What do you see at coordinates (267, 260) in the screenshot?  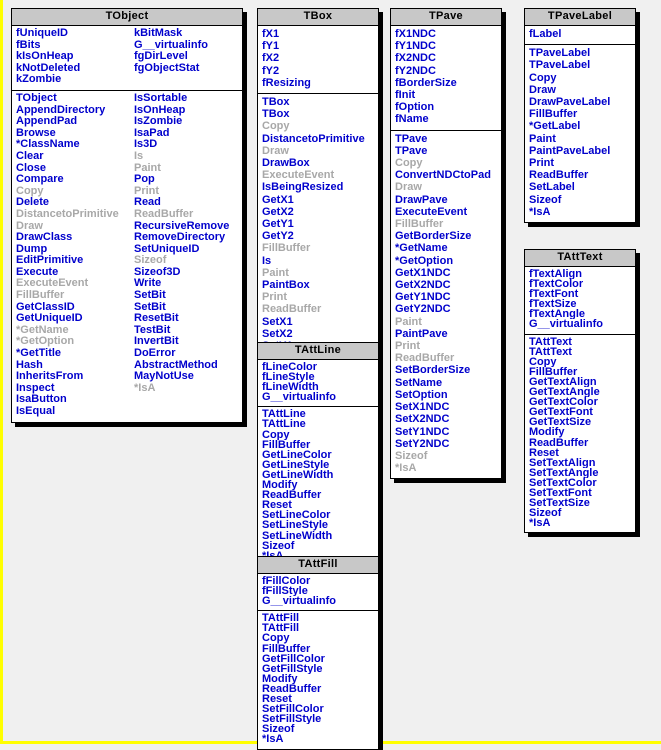 I see `class-member: Is` at bounding box center [267, 260].